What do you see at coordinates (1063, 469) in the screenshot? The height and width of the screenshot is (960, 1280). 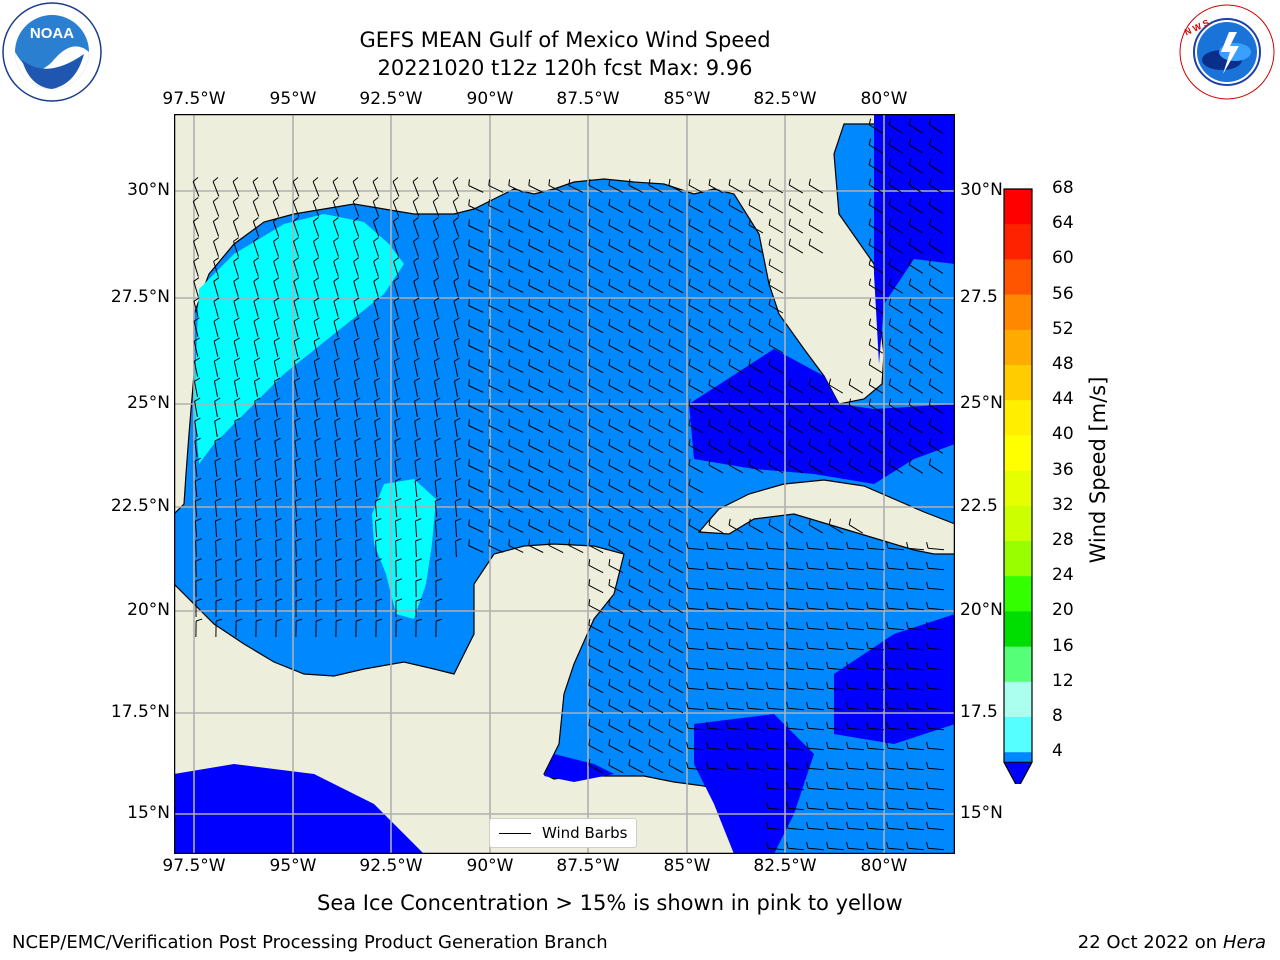 I see `colorbar-tick-label: 36` at bounding box center [1063, 469].